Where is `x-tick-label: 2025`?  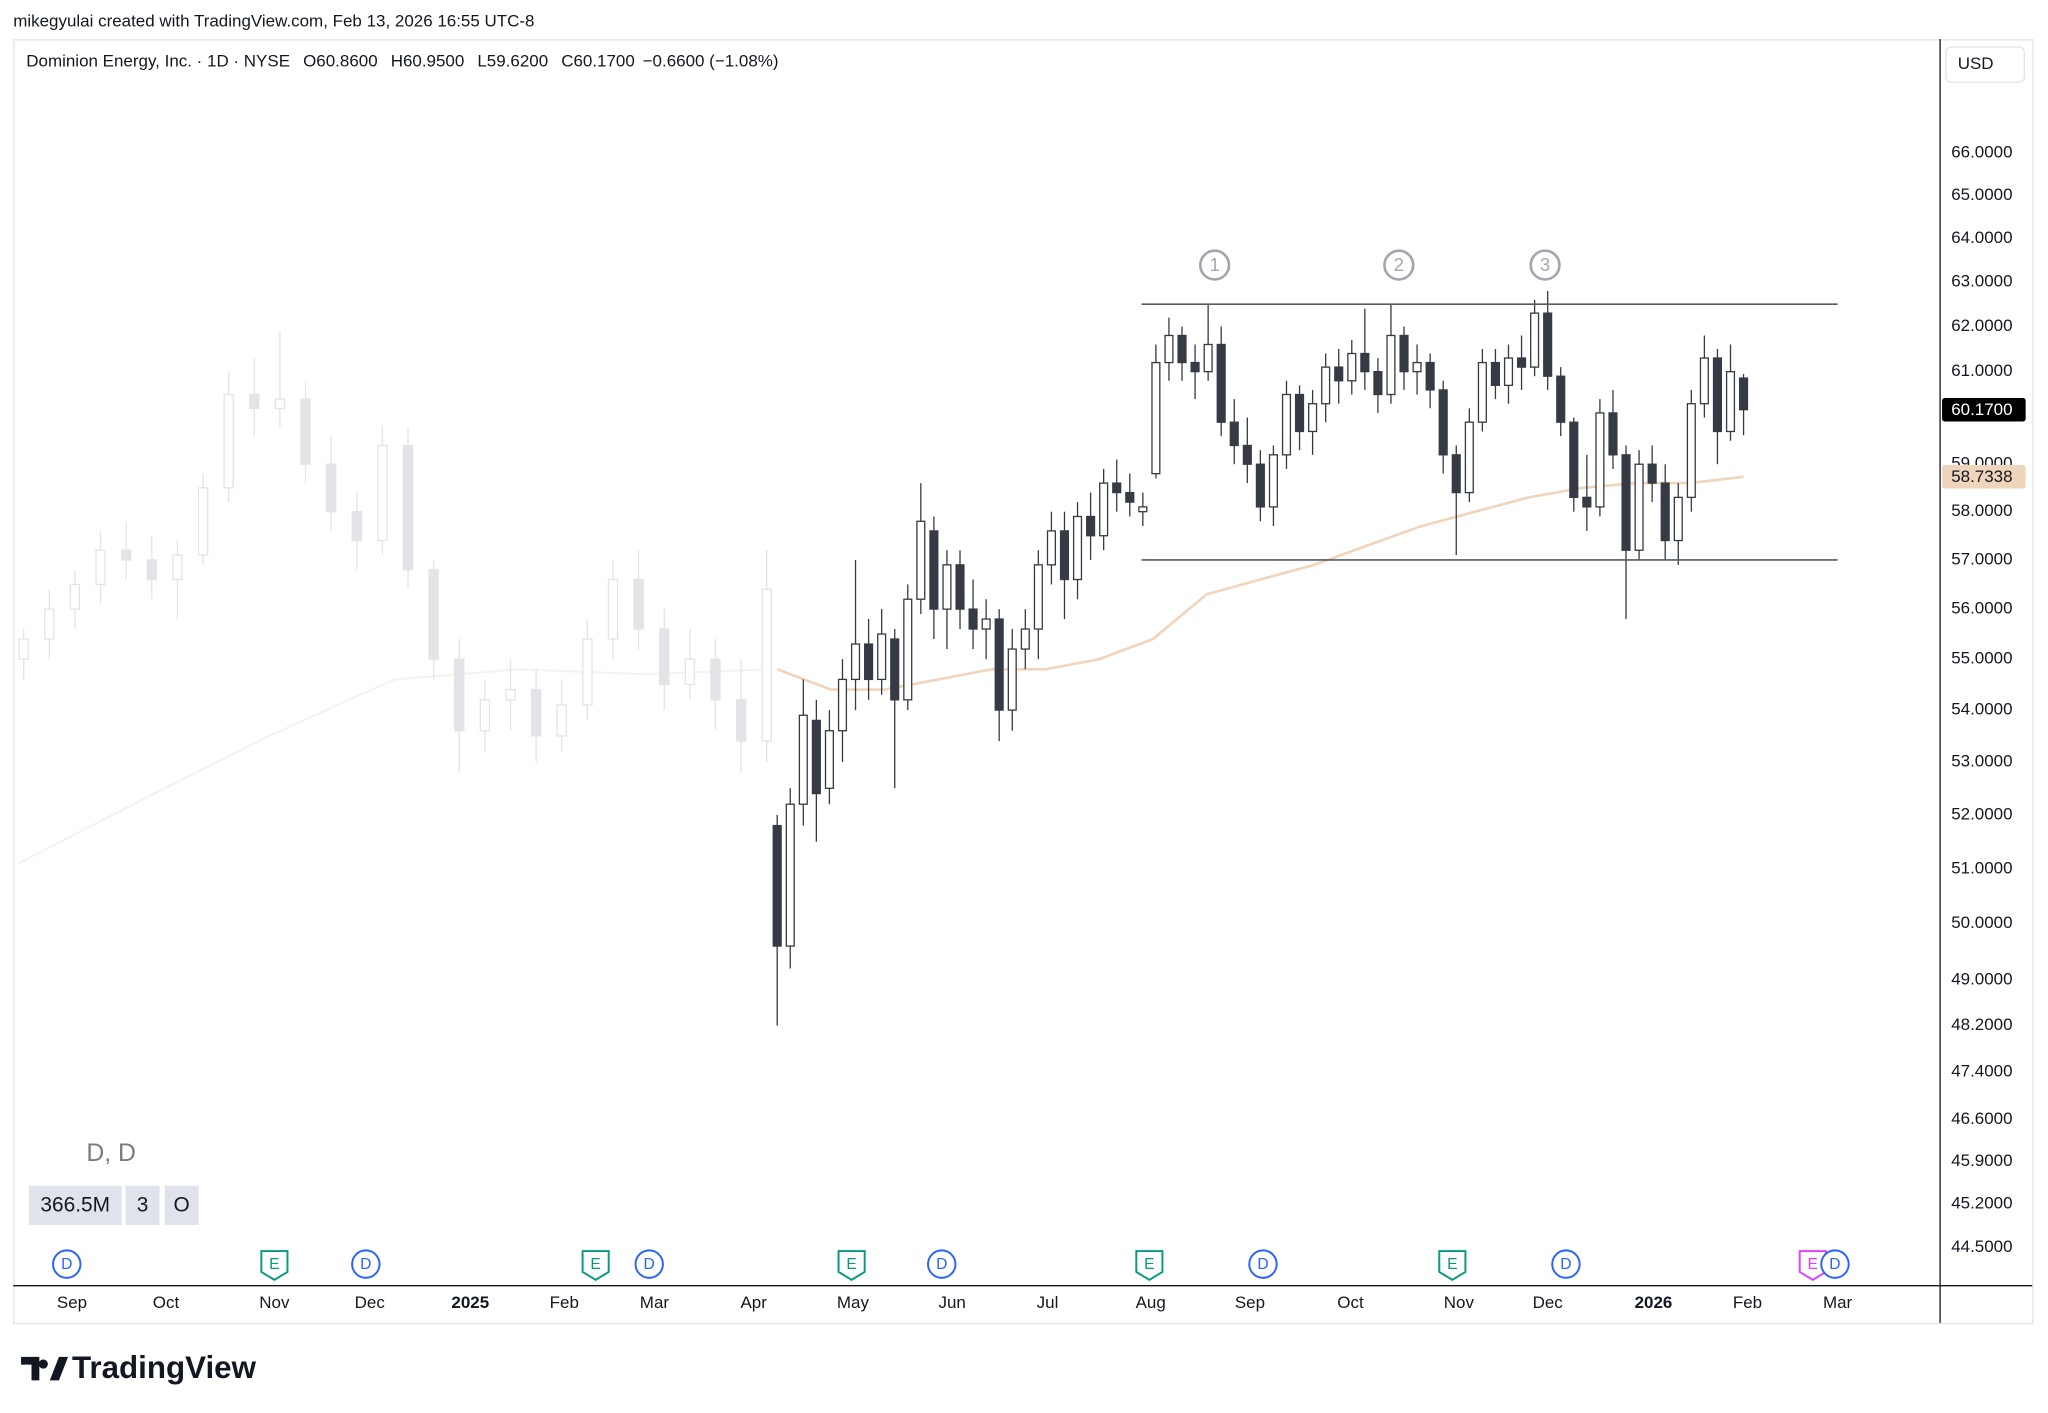 x-tick-label: 2025 is located at coordinates (470, 1302).